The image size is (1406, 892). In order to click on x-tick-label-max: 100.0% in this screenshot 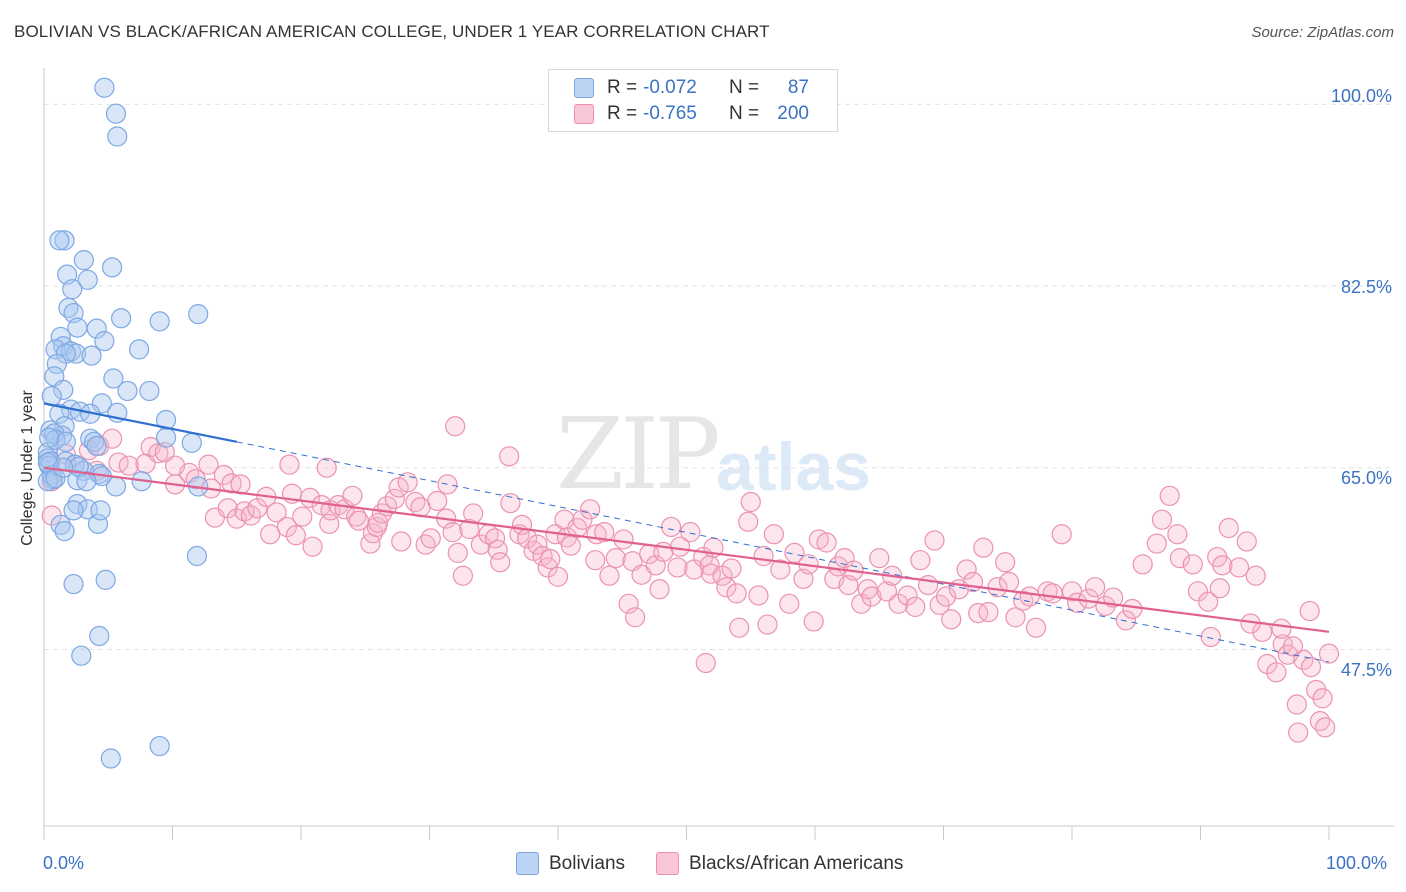, I will do `click(1357, 863)`.